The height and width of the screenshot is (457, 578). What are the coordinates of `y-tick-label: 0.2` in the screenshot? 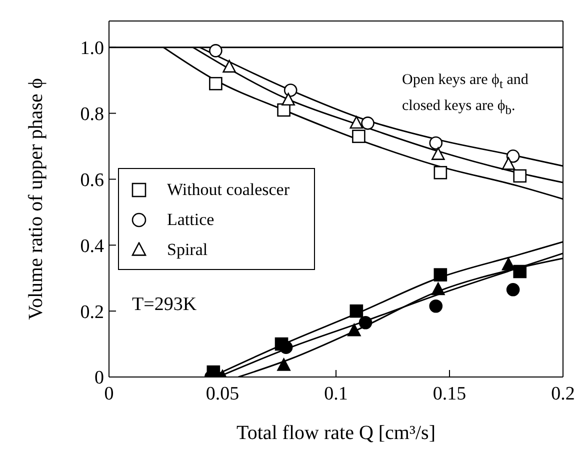 It's located at (92, 312).